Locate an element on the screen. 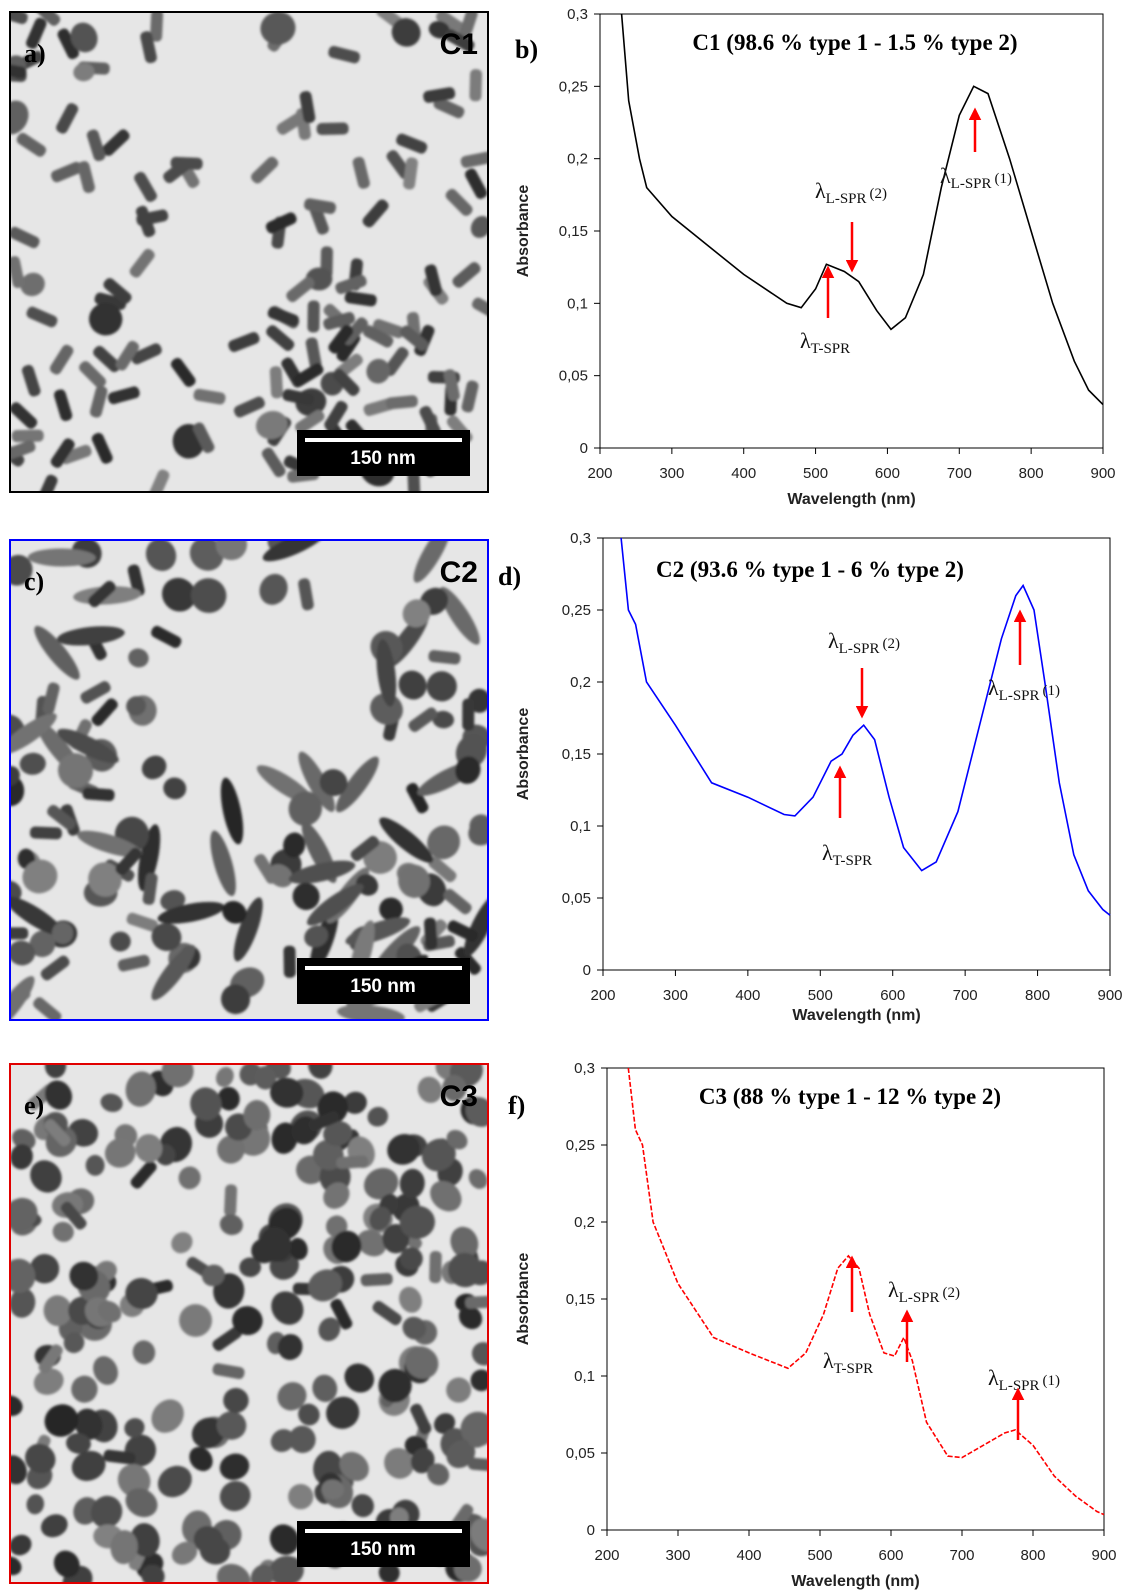  panel-label: d) is located at coordinates (509, 576).